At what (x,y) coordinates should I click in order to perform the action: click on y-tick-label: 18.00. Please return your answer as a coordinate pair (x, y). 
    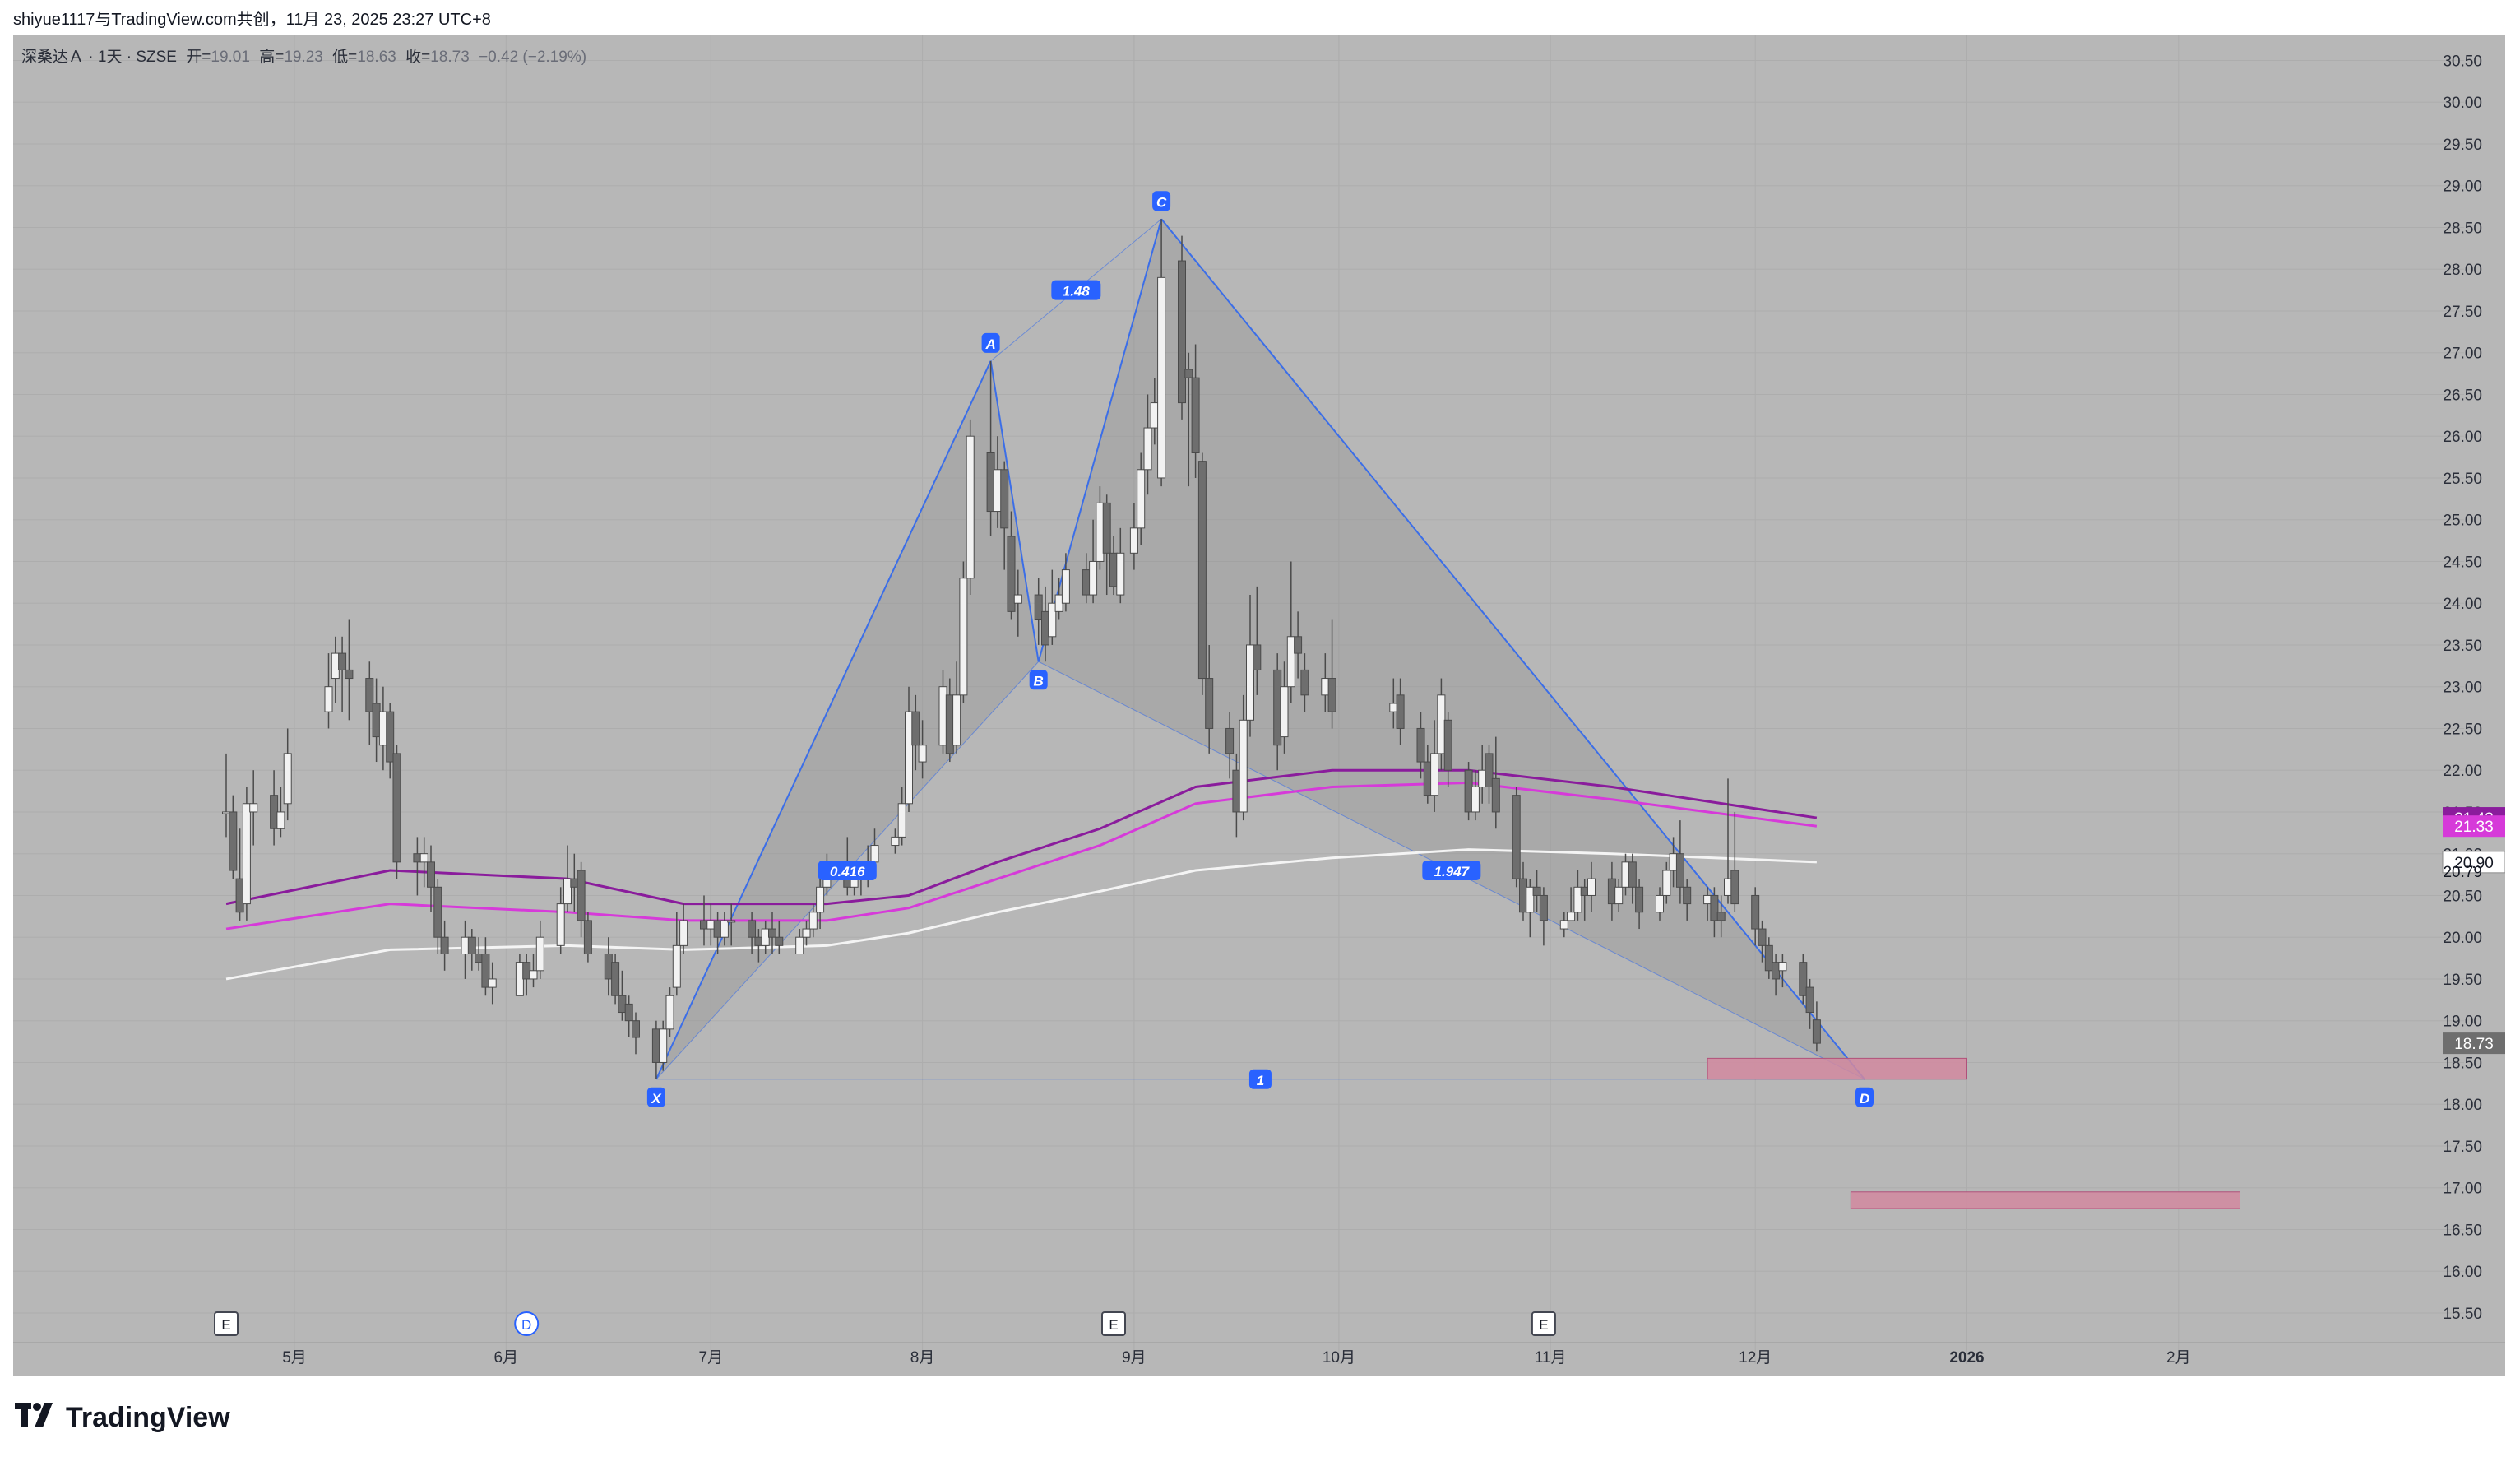
    Looking at the image, I should click on (2462, 1105).